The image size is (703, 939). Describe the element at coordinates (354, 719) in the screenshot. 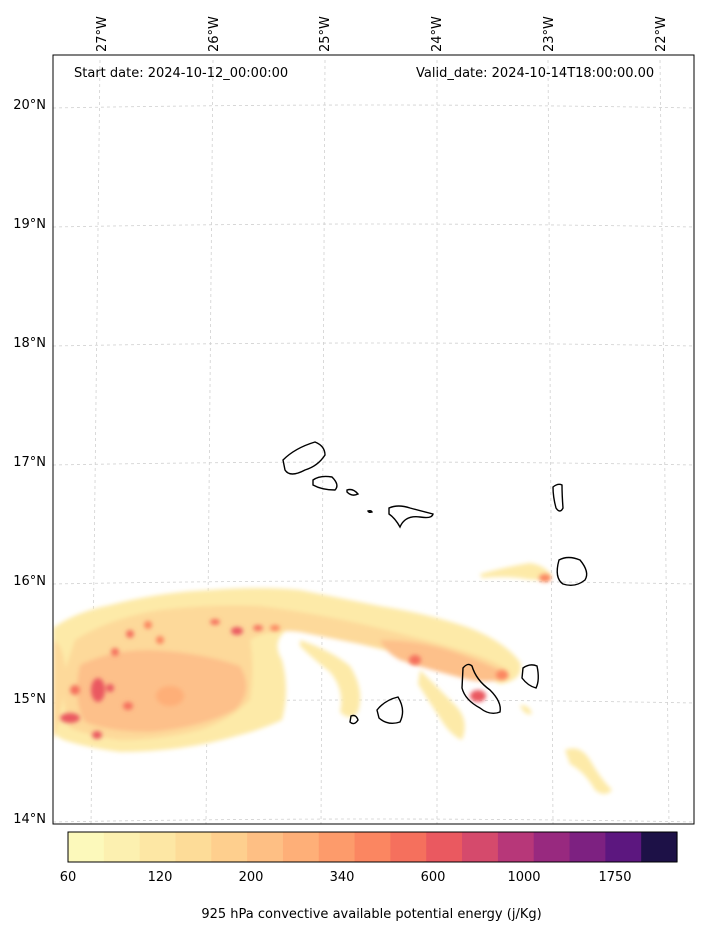

I see `island-brava` at that location.